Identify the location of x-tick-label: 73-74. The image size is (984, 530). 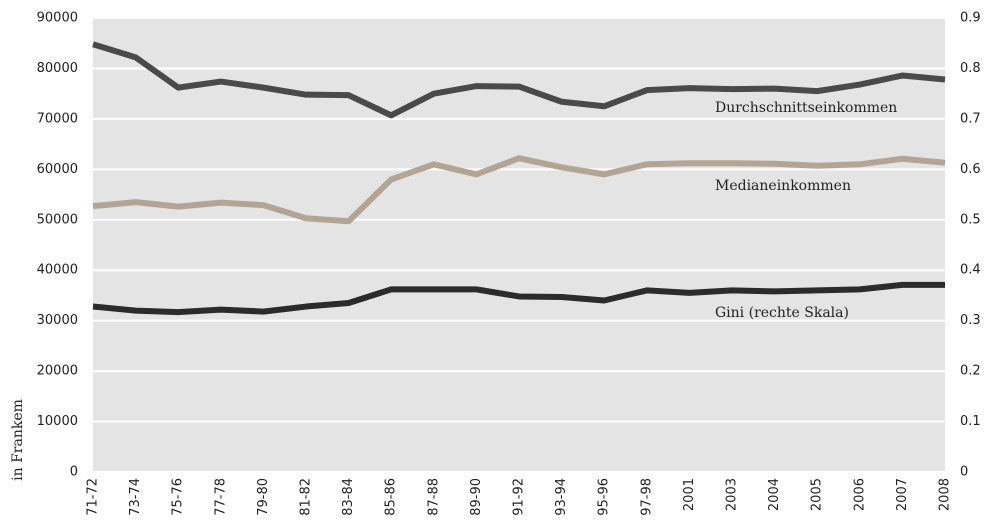
(135, 497).